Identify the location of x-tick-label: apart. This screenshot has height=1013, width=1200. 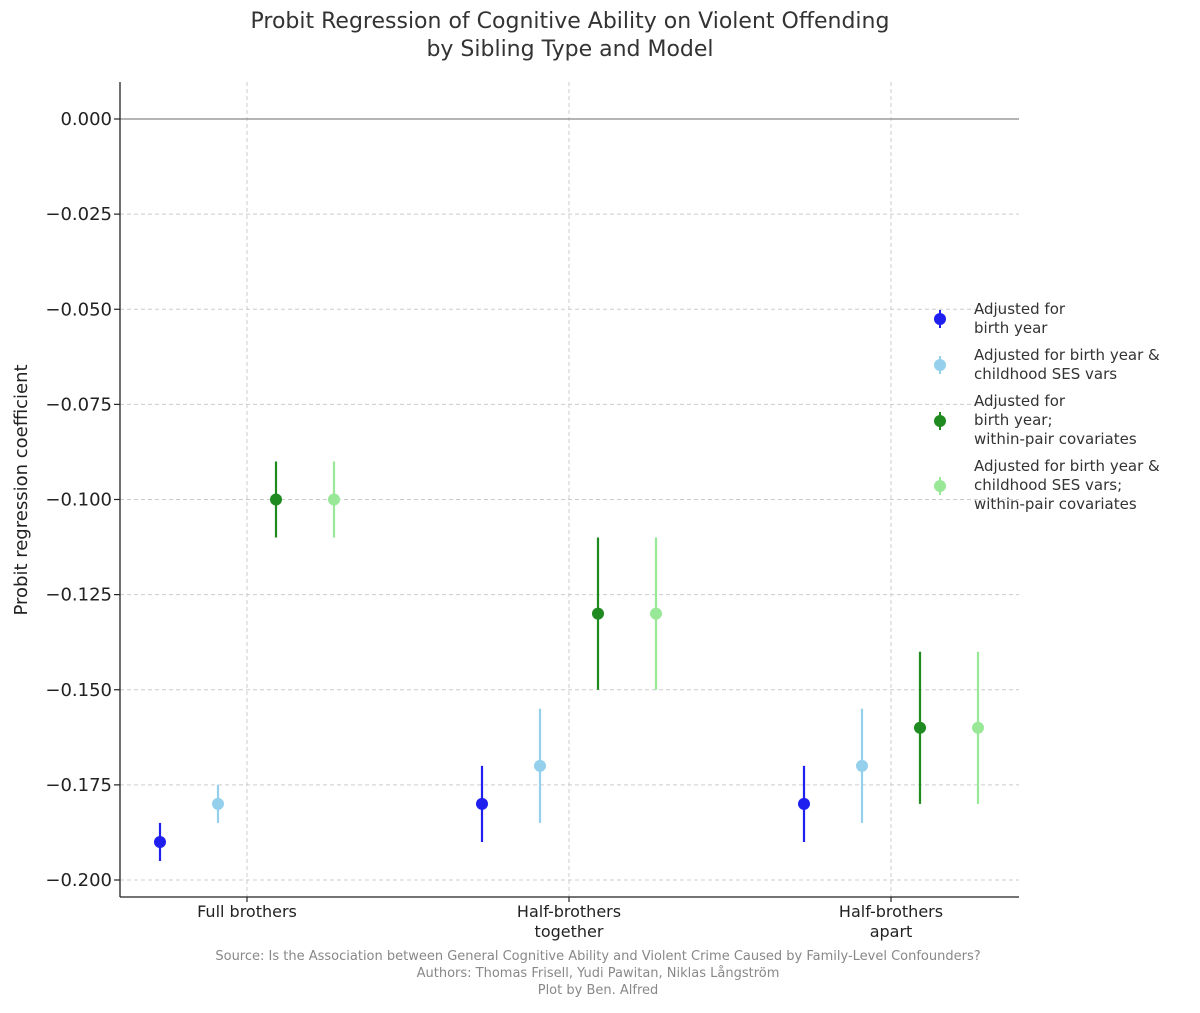
(891, 931).